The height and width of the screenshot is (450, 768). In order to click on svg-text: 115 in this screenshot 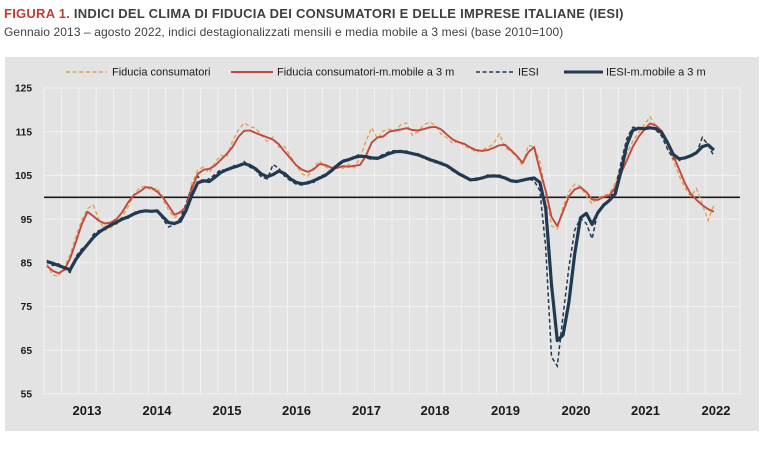, I will do `click(24, 132)`.